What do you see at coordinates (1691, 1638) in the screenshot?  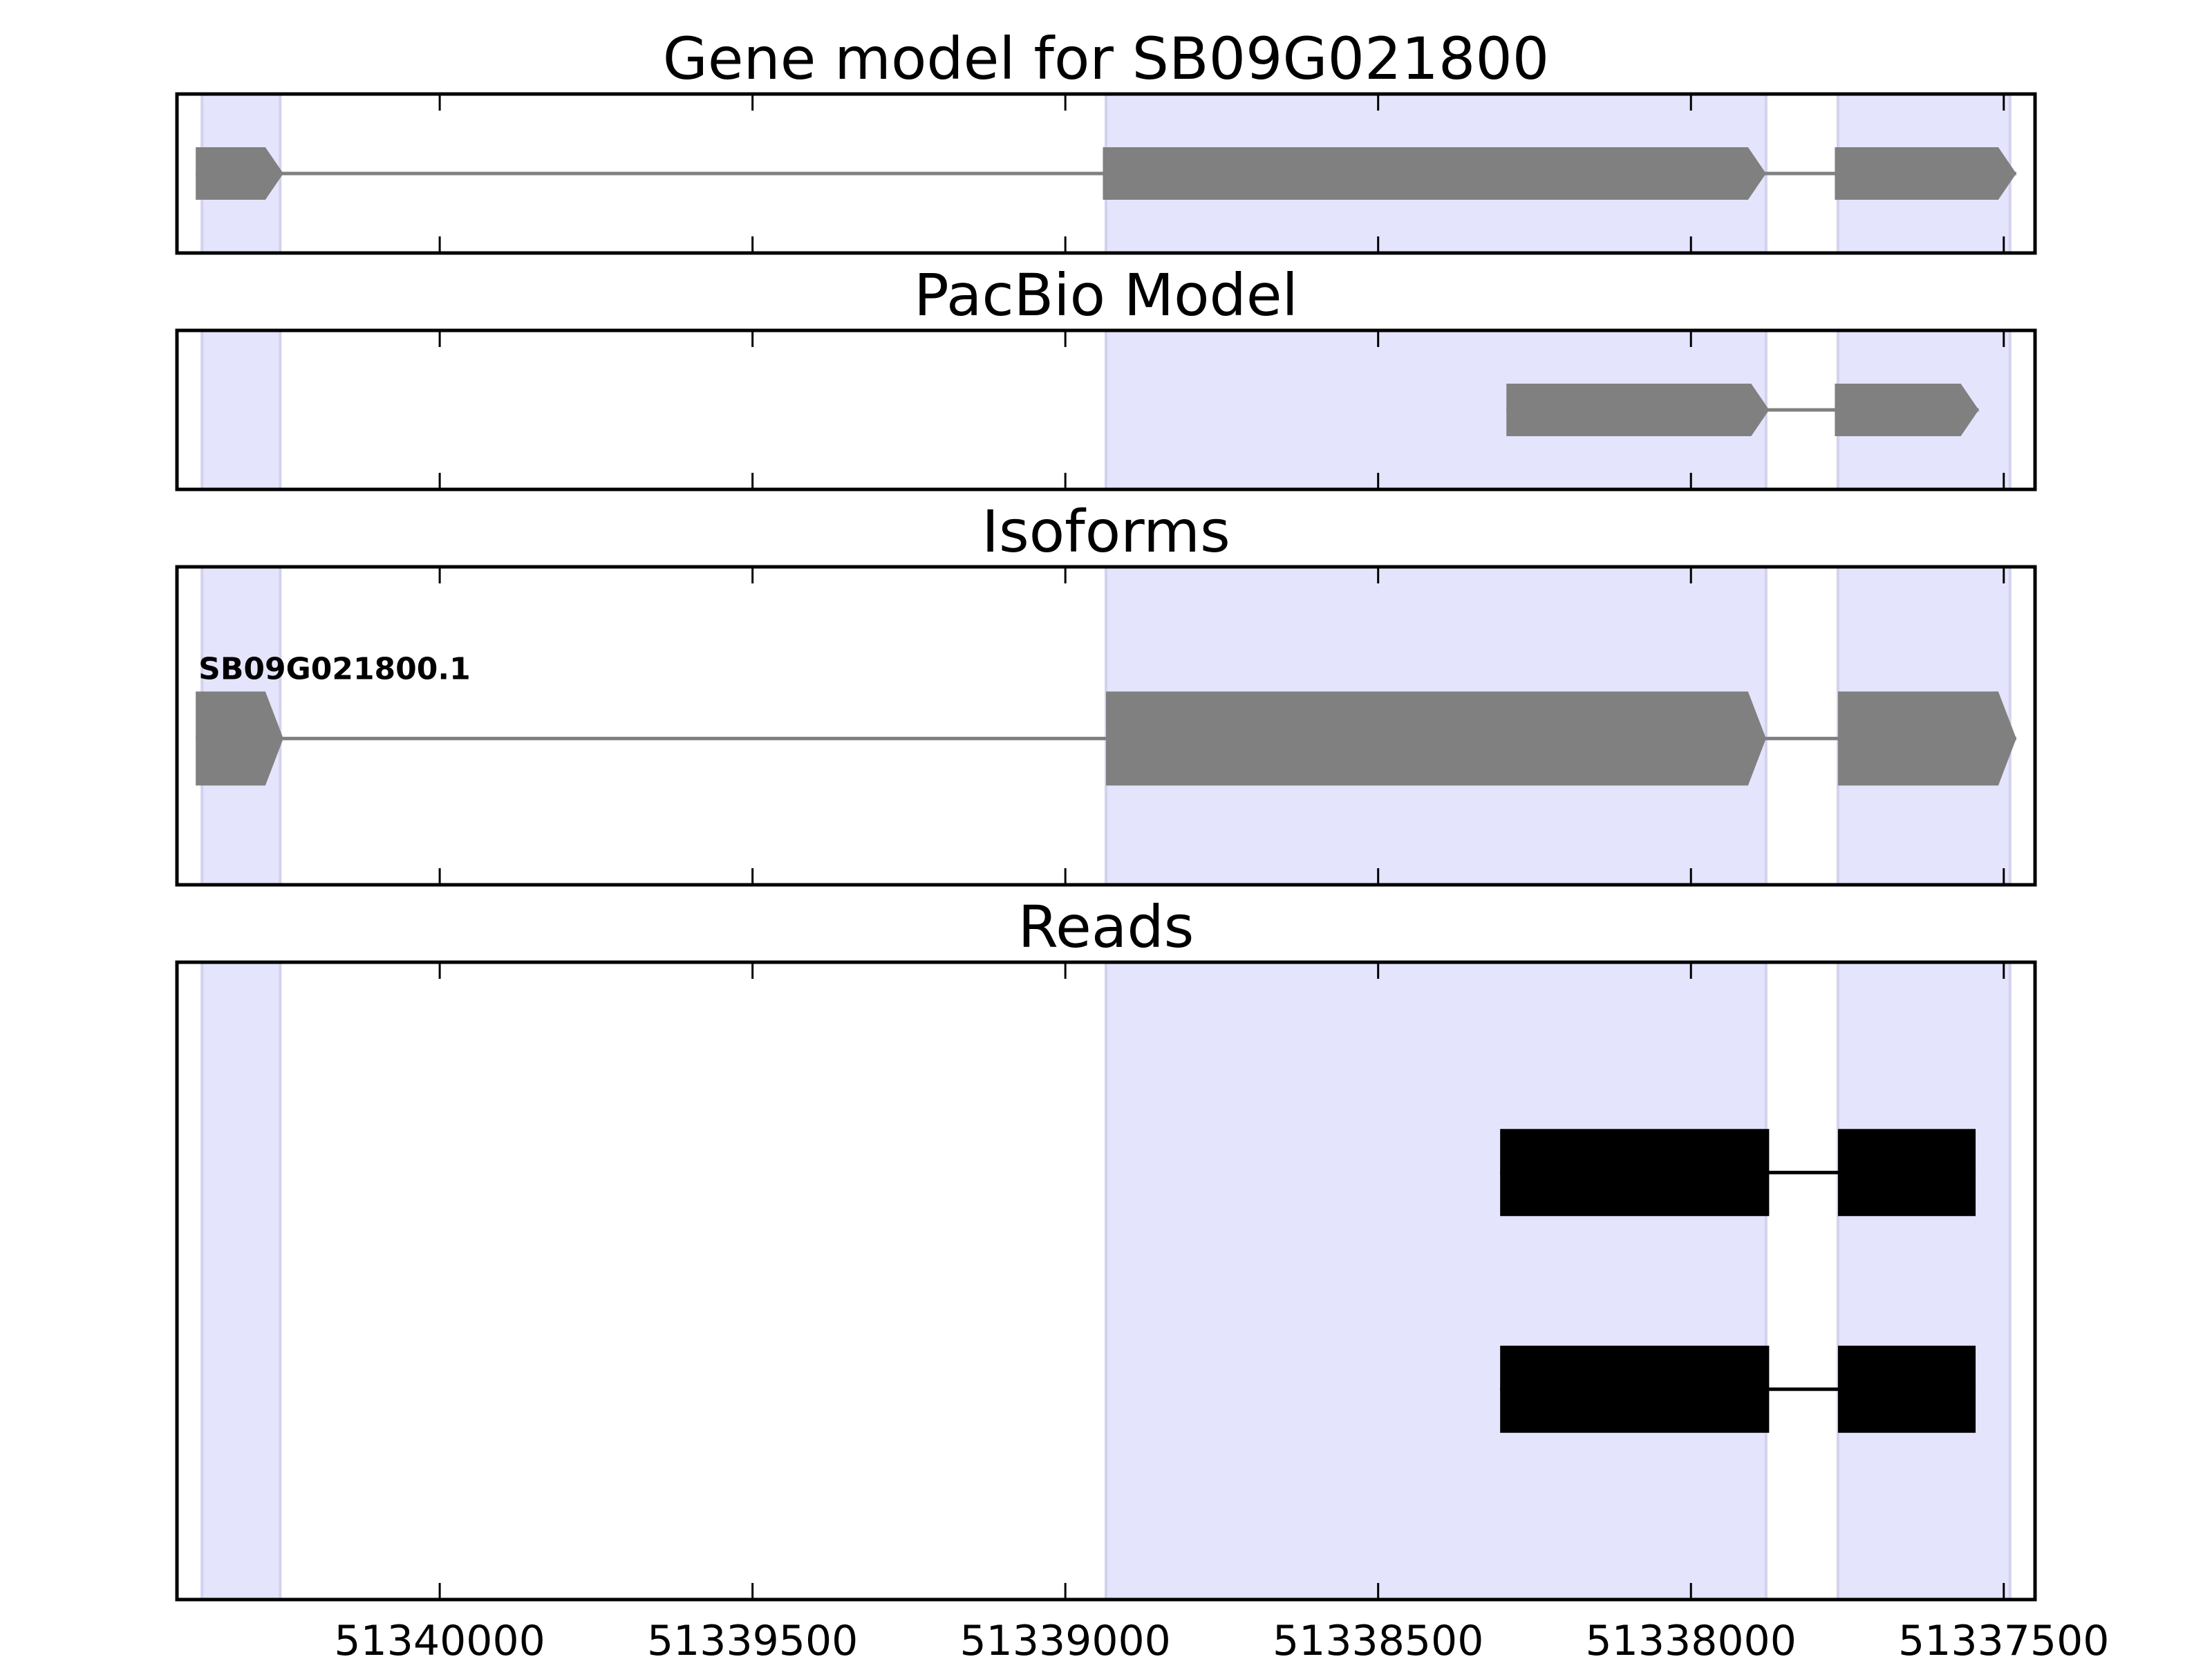 I see `x-tick-label: 51338000` at bounding box center [1691, 1638].